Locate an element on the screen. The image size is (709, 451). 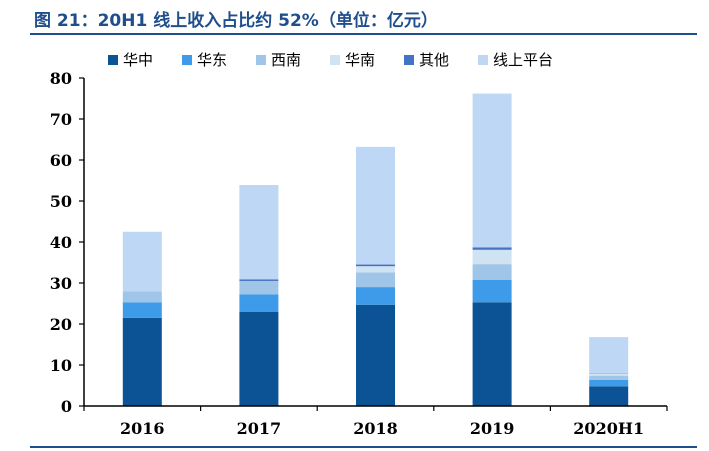
legend: 华中 华东 西南 华南 其他 线上平台 is located at coordinates (330, 60).